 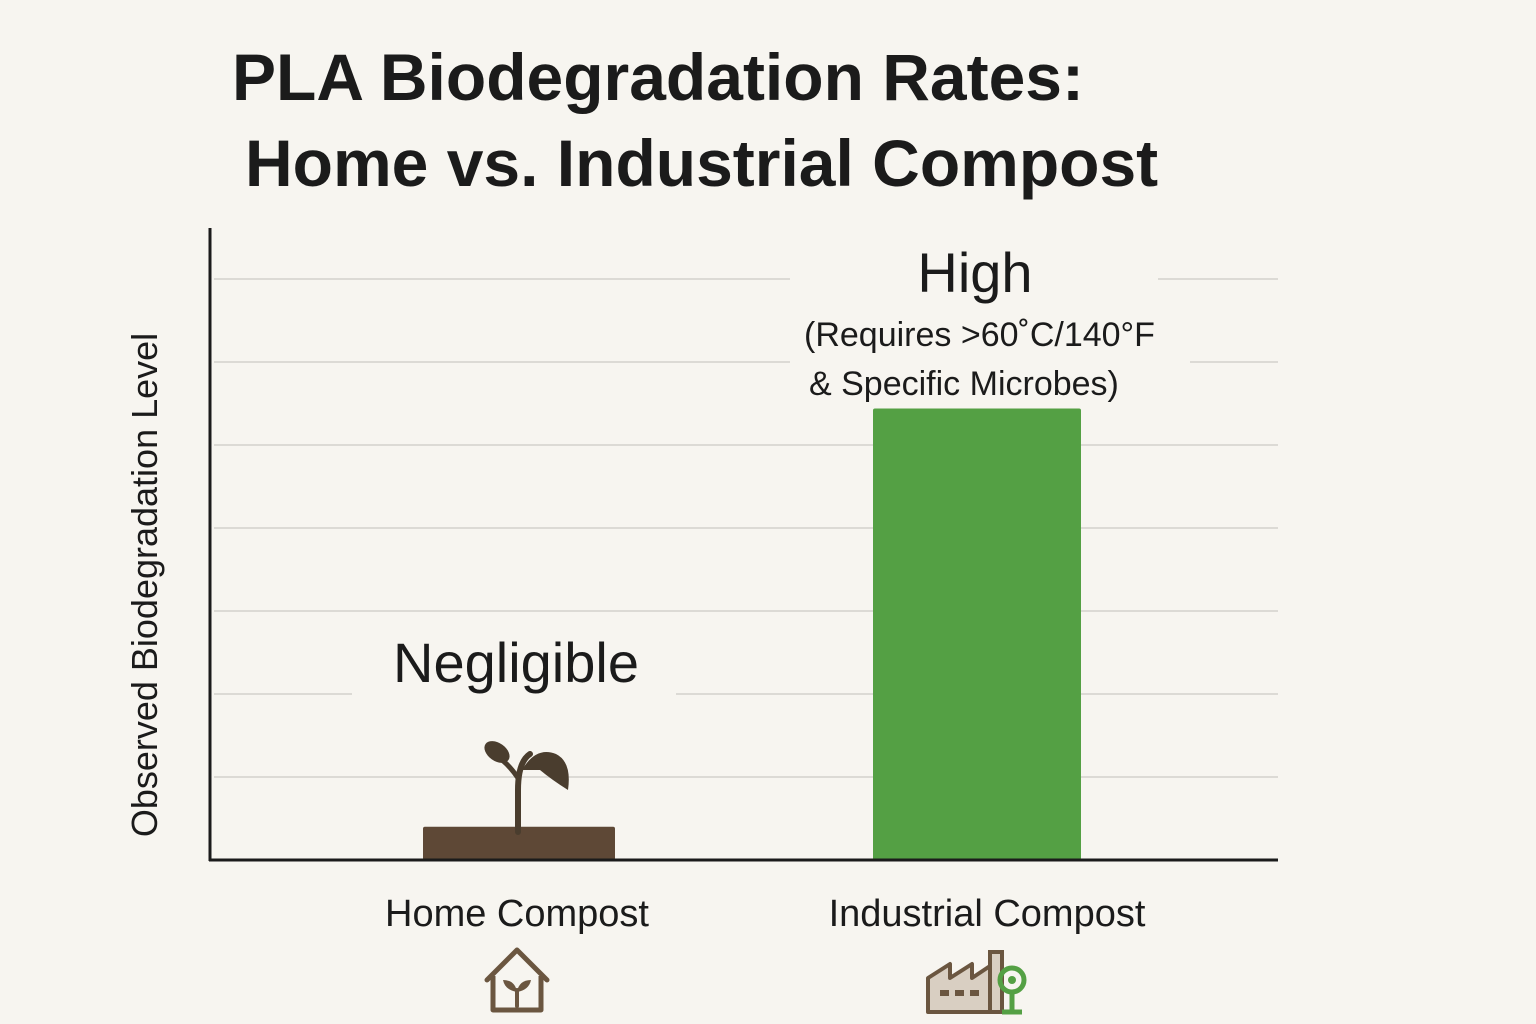 What do you see at coordinates (516, 662) in the screenshot?
I see `value-label-home-compost: Negligible` at bounding box center [516, 662].